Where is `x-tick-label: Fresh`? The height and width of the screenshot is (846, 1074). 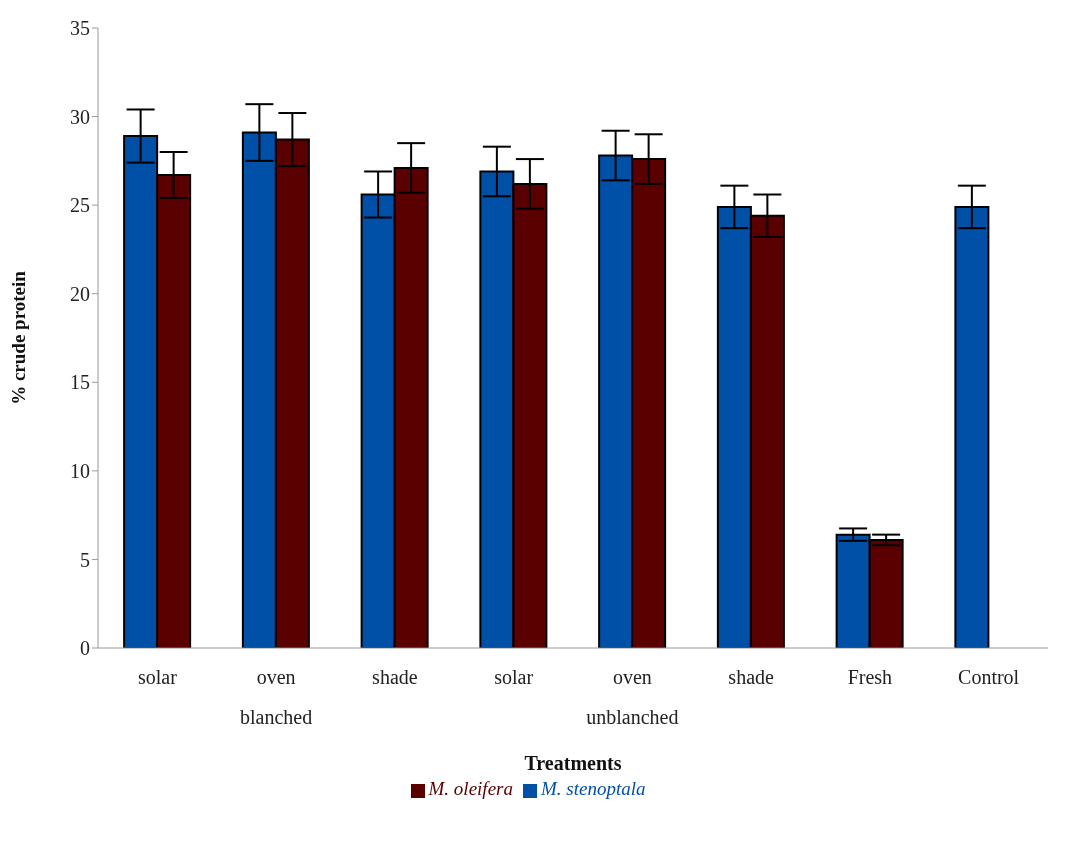 x-tick-label: Fresh is located at coordinates (870, 677).